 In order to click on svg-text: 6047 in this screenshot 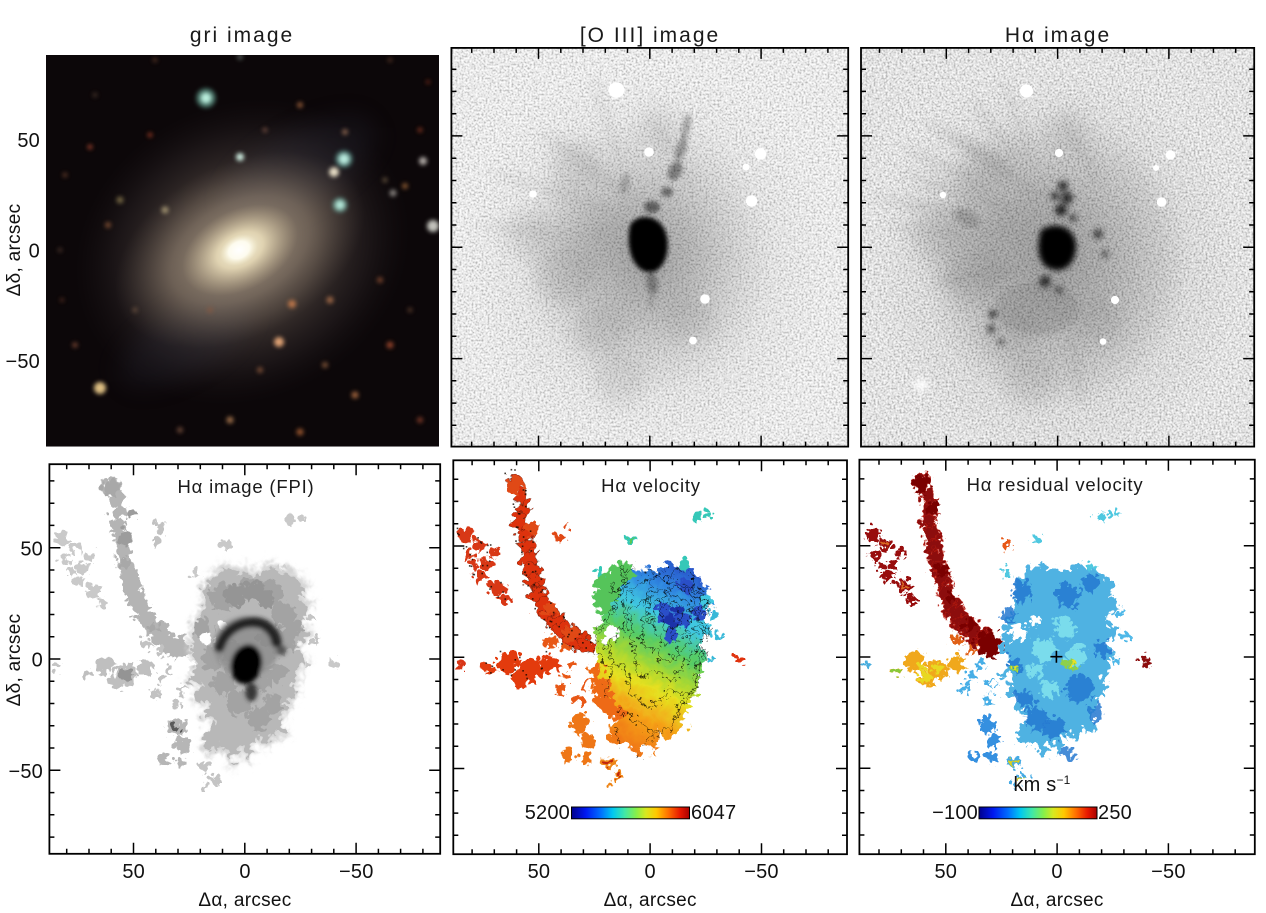, I will do `click(713, 813)`.